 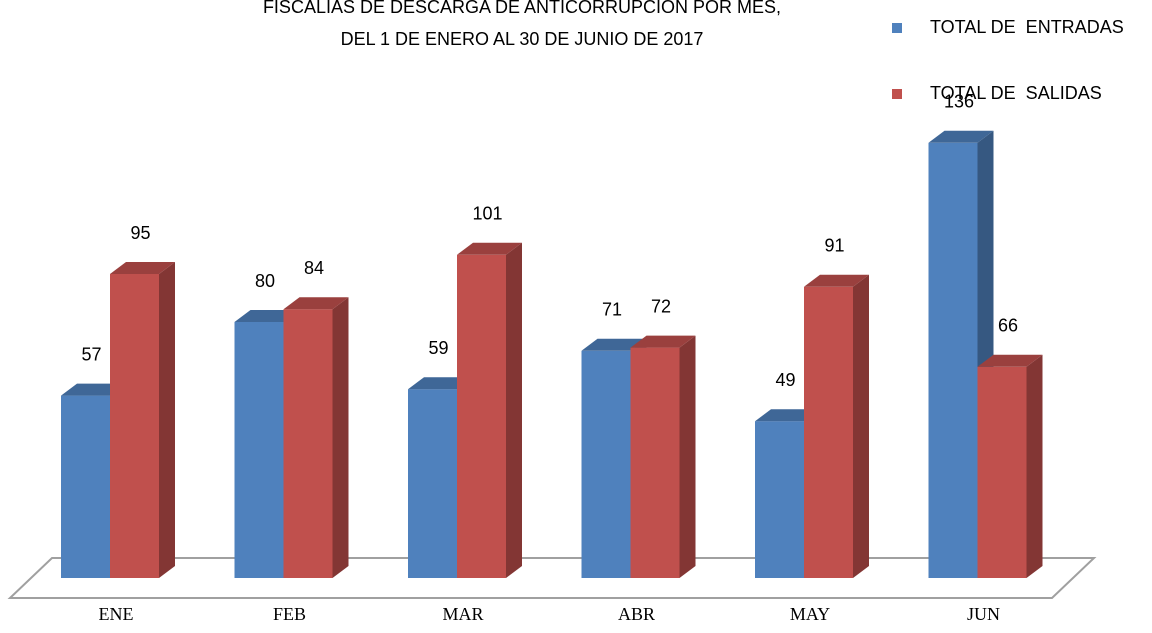 I want to click on data-label: 84, so click(x=314, y=268).